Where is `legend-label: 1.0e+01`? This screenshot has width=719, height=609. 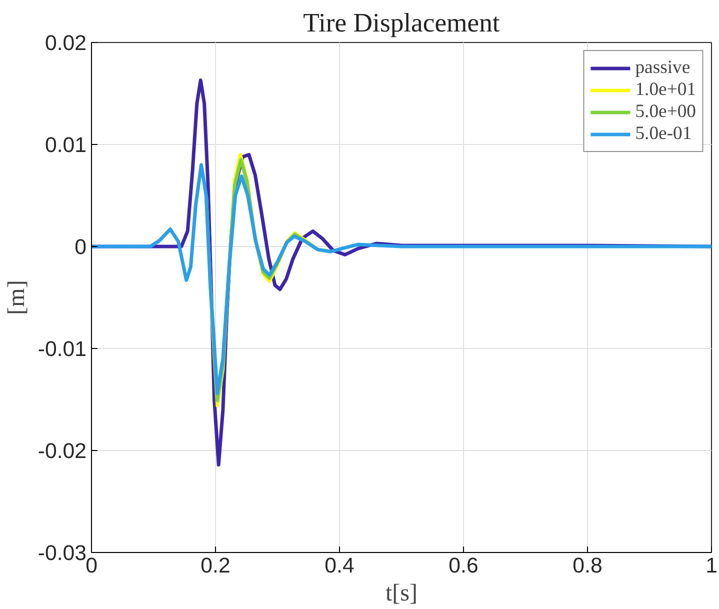 legend-label: 1.0e+01 is located at coordinates (665, 90).